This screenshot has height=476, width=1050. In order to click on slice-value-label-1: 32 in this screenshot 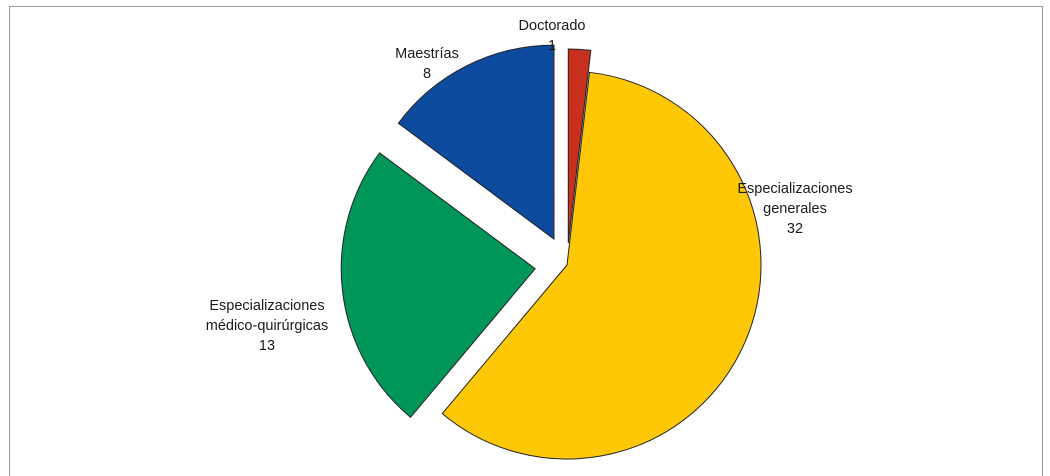, I will do `click(795, 229)`.